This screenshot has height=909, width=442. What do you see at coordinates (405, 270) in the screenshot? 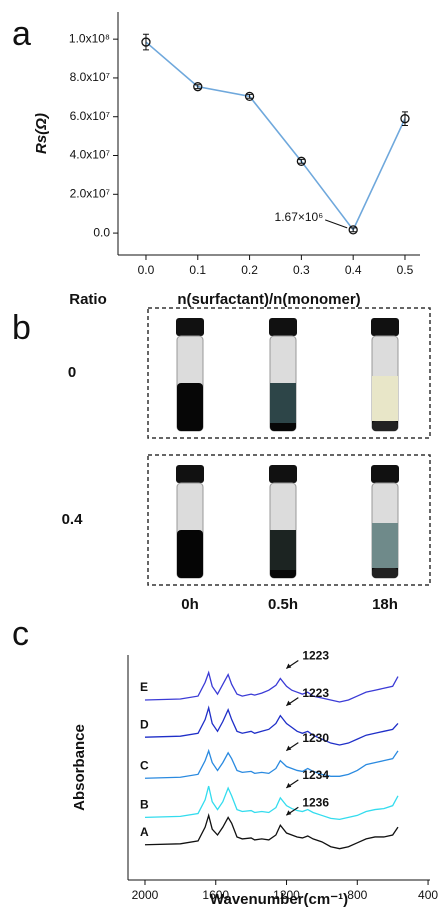
I see `x-tick-label: 0.5` at bounding box center [405, 270].